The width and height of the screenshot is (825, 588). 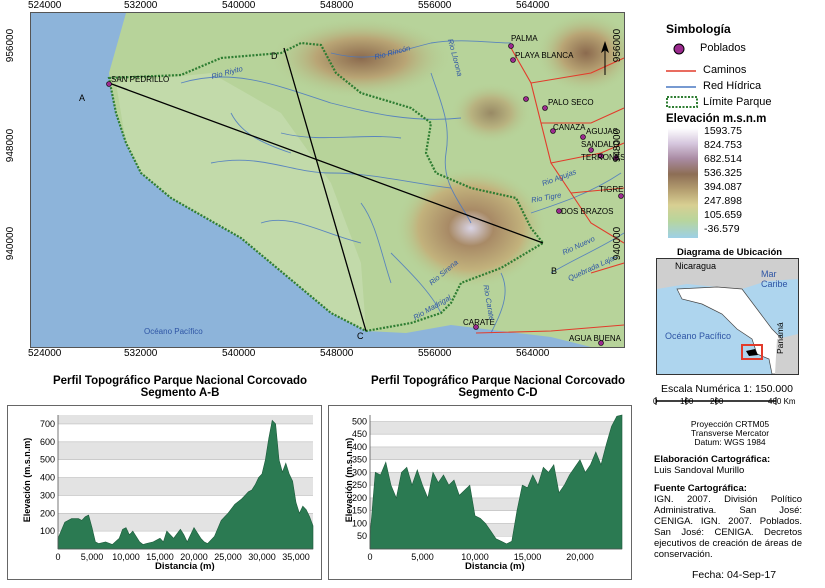 What do you see at coordinates (349, 480) in the screenshot?
I see `profile-cd-ylabel: Elevación (m.s.n.m)` at bounding box center [349, 480].